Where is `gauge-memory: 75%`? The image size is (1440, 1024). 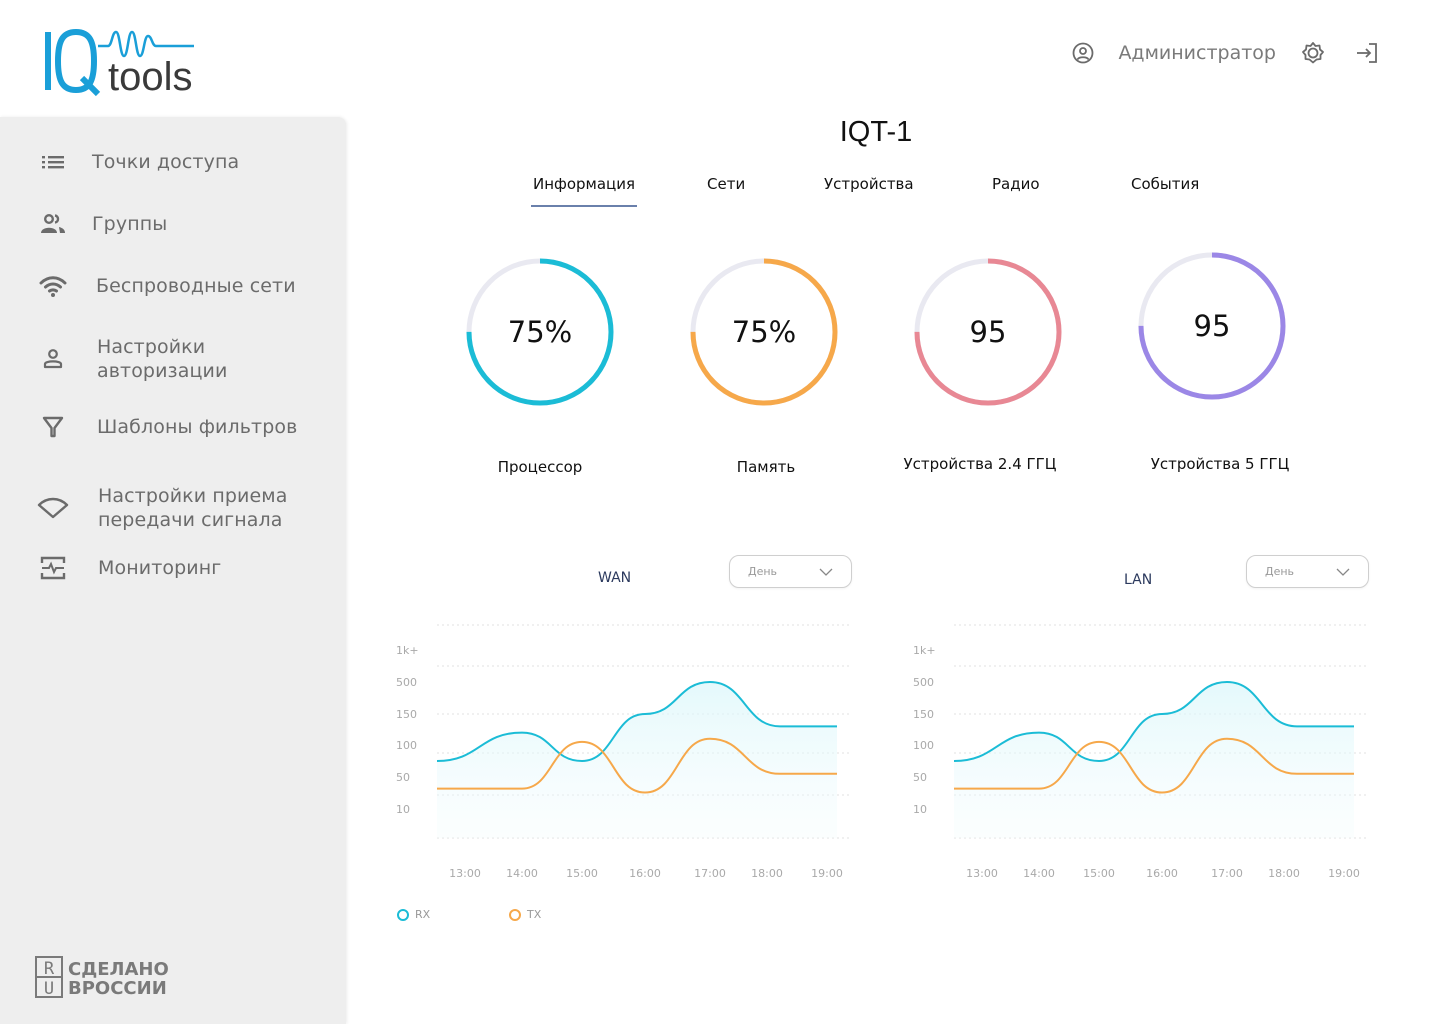 gauge-memory: 75% is located at coordinates (764, 332).